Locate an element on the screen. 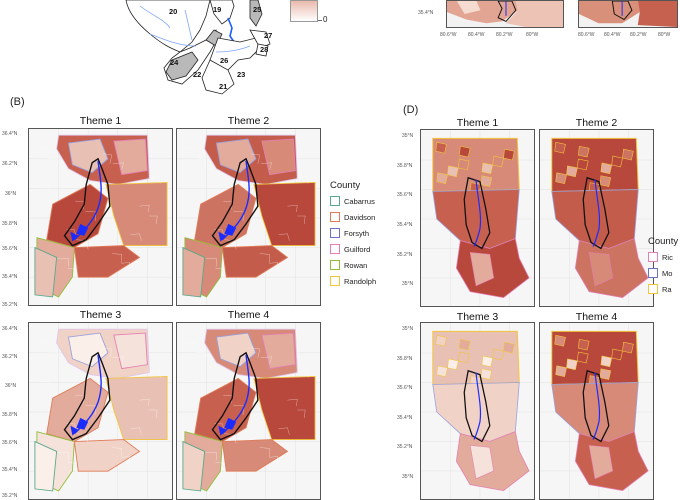 Image resolution: width=680 pixels, height=500 pixels. panel-b-map-theme2 is located at coordinates (248, 217).